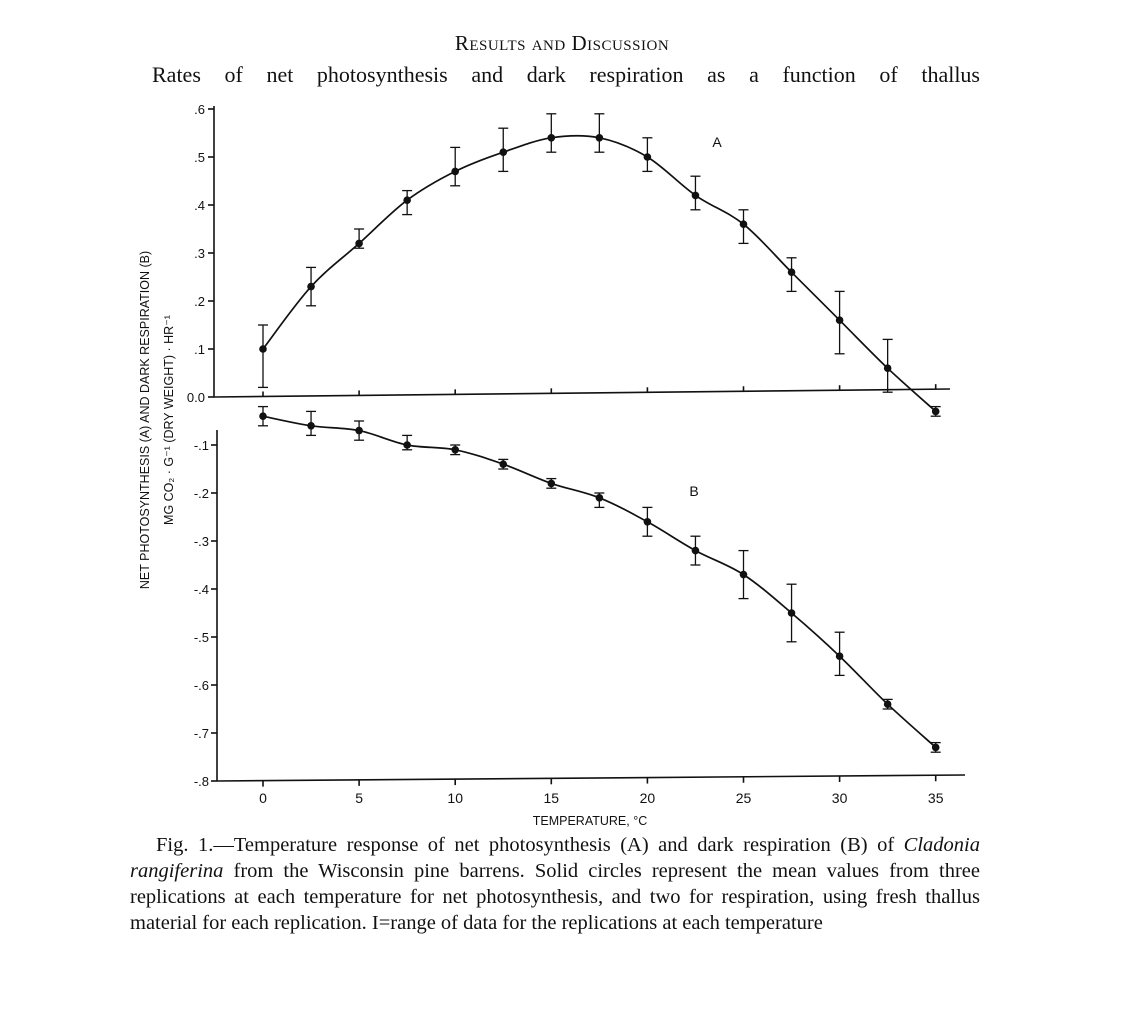 The height and width of the screenshot is (1024, 1124). Describe the element at coordinates (201, 445) in the screenshot. I see `y-tick-label: -.1` at that location.